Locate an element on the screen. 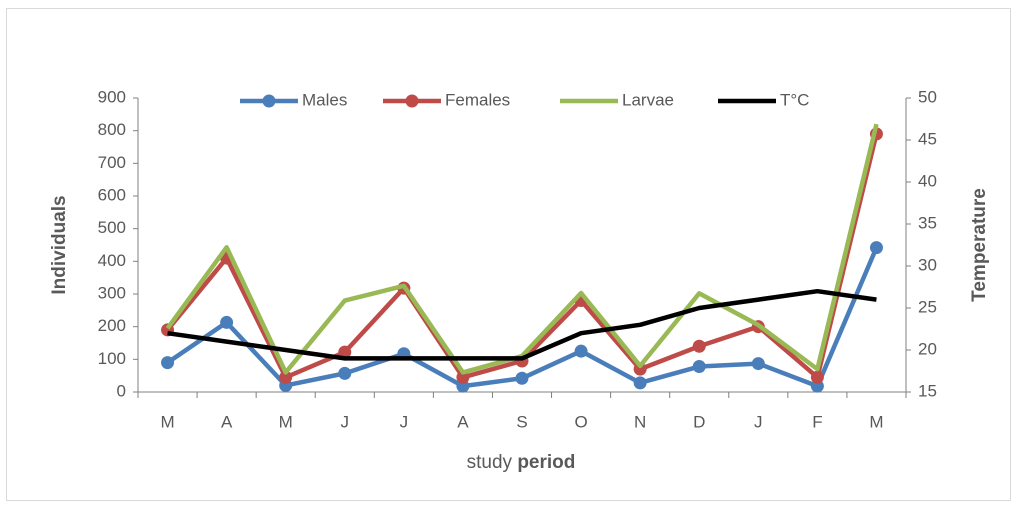 The width and height of the screenshot is (1019, 505). y2-tick-label: 30 is located at coordinates (927, 264).